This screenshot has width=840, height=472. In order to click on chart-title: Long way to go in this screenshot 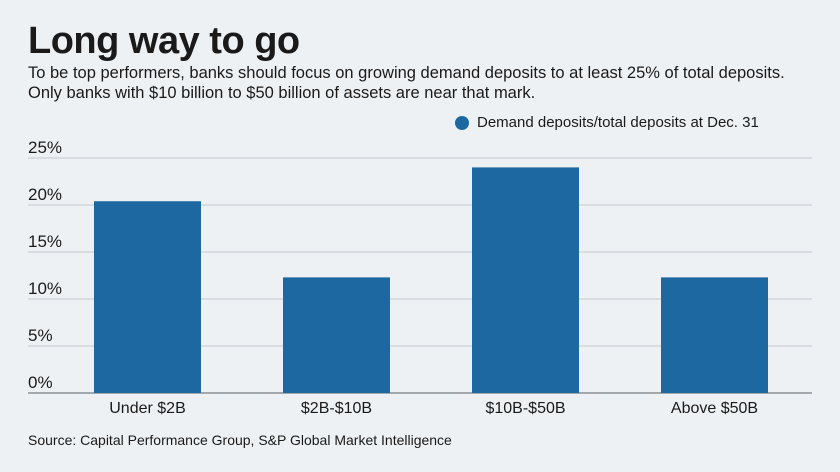, I will do `click(164, 41)`.